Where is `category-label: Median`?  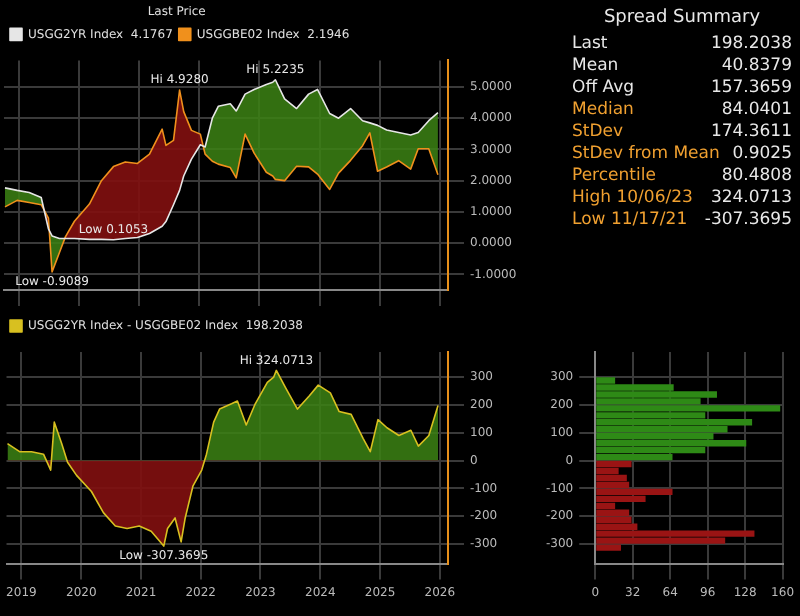
category-label: Median is located at coordinates (603, 111).